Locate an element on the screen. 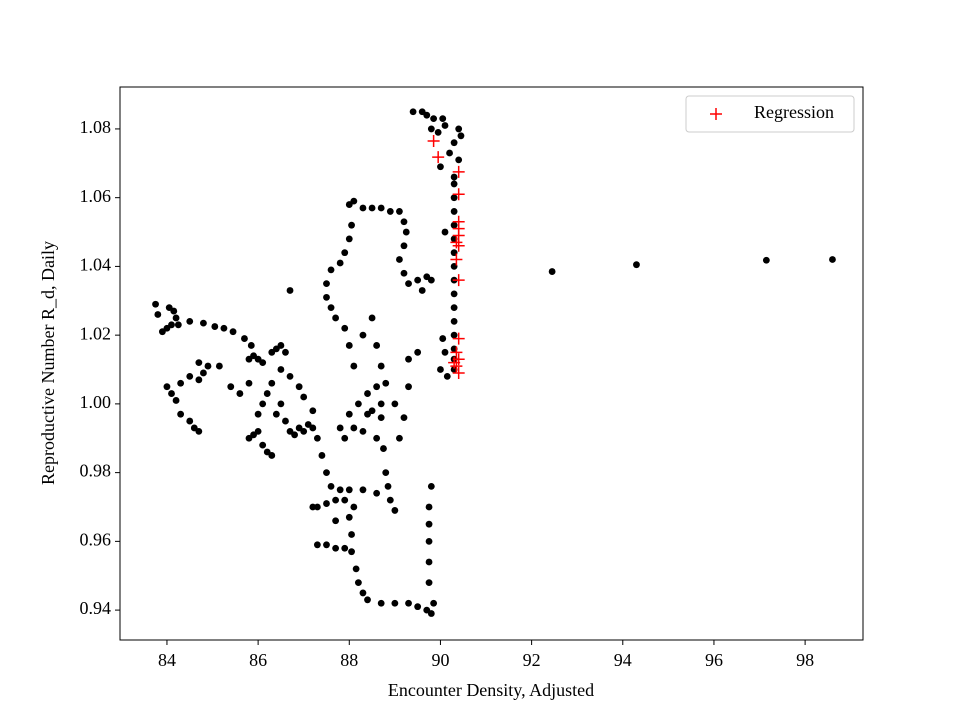 The width and height of the screenshot is (960, 720). x-tick-label: 96 is located at coordinates (714, 660).